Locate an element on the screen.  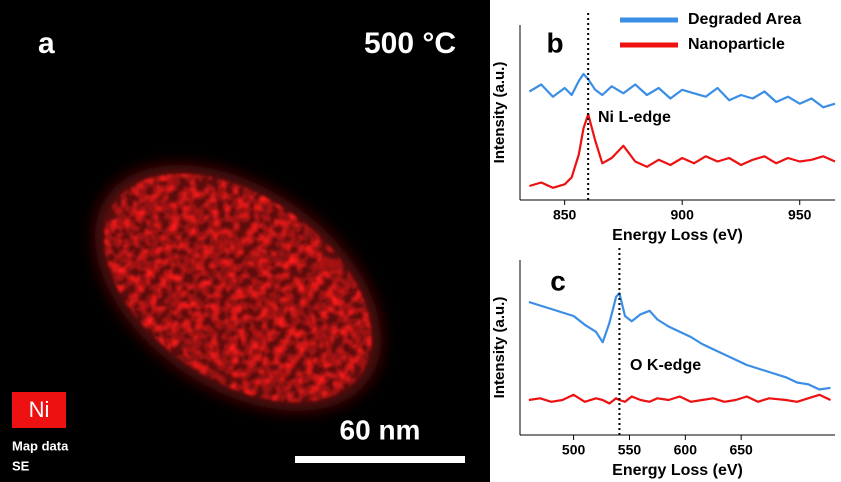
info-line: Map data is located at coordinates (40, 445).